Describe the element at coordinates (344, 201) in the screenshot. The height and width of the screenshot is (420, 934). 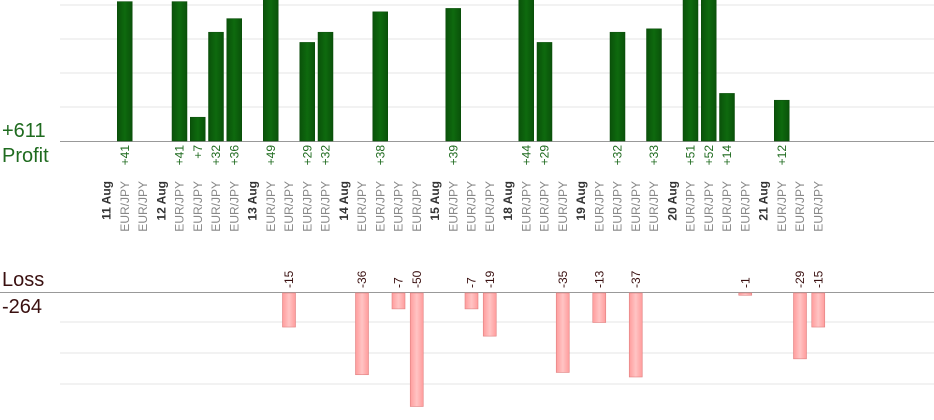
I see `date-label: 14 Aug` at that location.